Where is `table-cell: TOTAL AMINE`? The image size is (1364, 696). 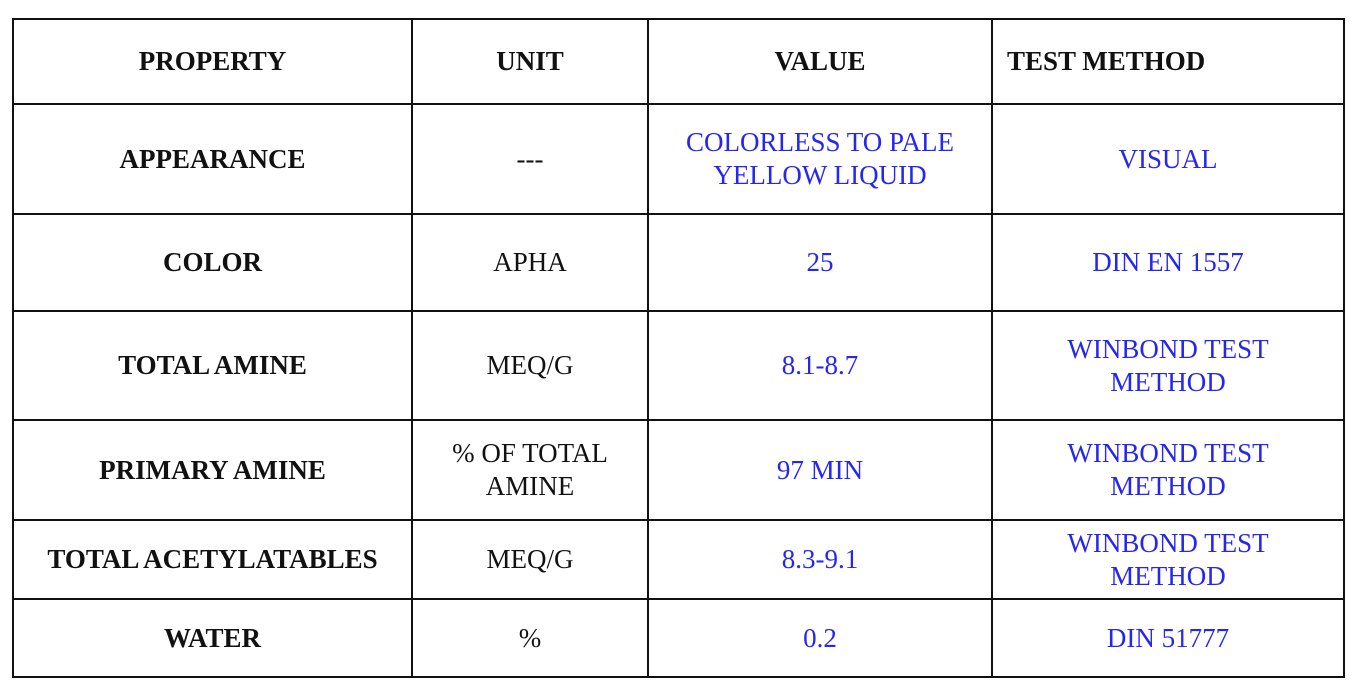 table-cell: TOTAL AMINE is located at coordinates (212, 365).